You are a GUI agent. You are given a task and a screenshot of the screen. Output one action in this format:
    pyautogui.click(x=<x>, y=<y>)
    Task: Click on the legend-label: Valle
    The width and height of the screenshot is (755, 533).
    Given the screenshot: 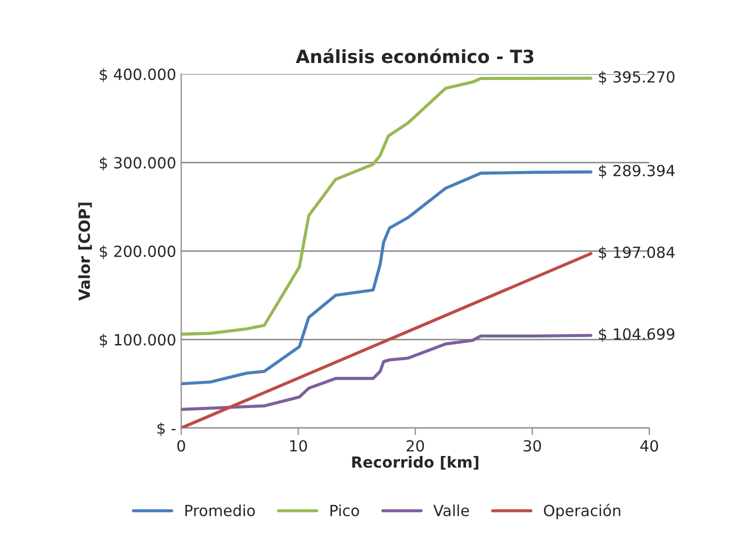 What is the action you would take?
    pyautogui.click(x=451, y=510)
    